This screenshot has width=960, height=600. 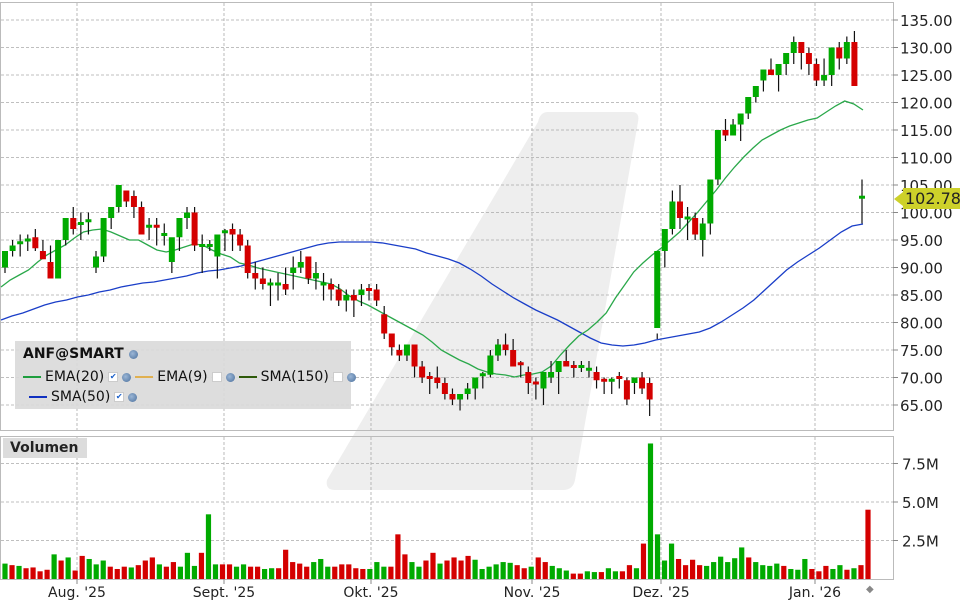 I want to click on scroll-right-arrow-icon: ◆, so click(x=870, y=589).